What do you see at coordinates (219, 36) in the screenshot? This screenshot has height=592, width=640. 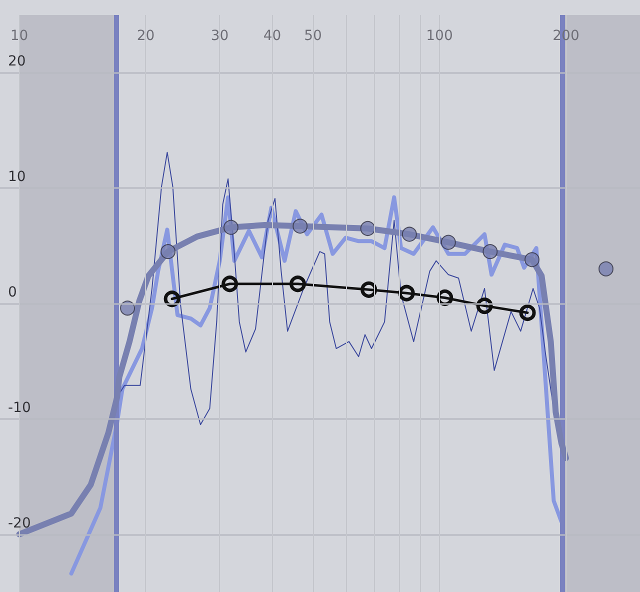 I see `x-tick-label: 30` at bounding box center [219, 36].